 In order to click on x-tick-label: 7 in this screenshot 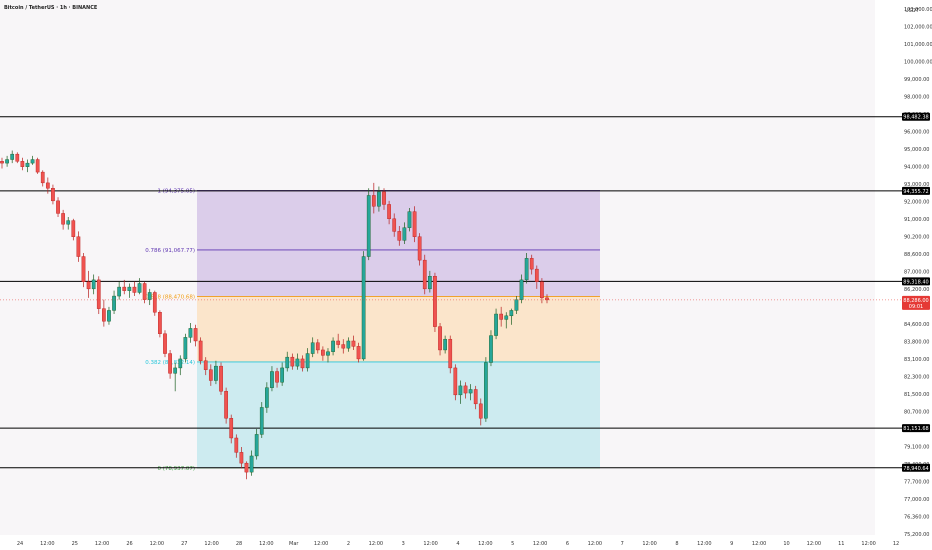, I will do `click(622, 544)`.